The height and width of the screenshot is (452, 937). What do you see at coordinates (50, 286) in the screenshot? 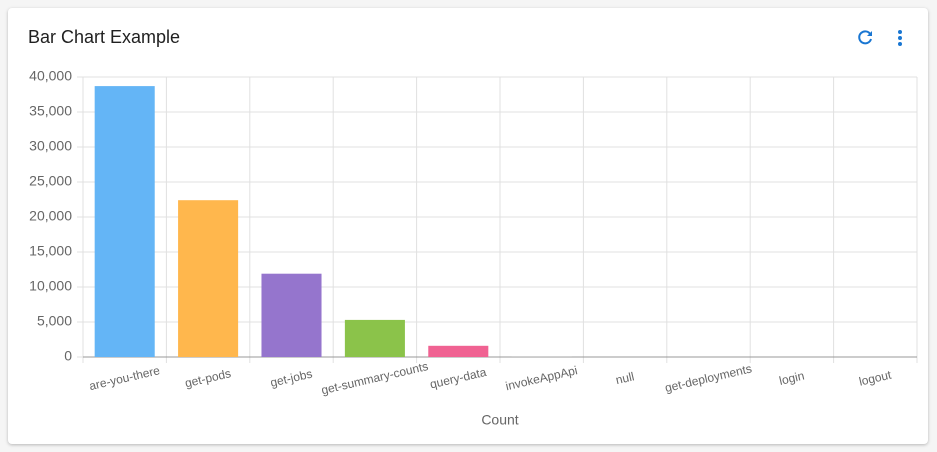
I see `y-tick-label: 10,000` at bounding box center [50, 286].